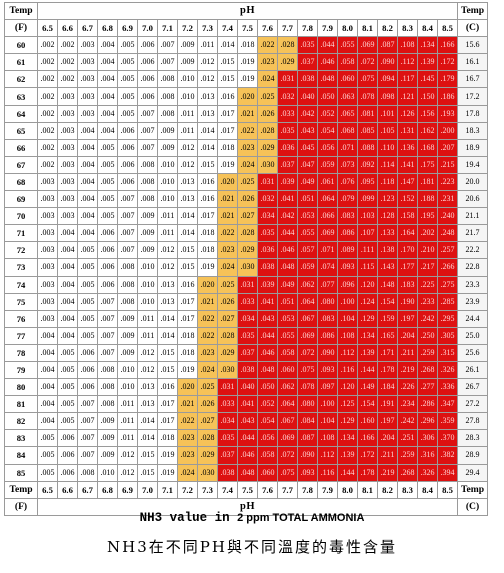 The image size is (504, 573). I want to click on nh3-value-cell: .010, so click(147, 301).